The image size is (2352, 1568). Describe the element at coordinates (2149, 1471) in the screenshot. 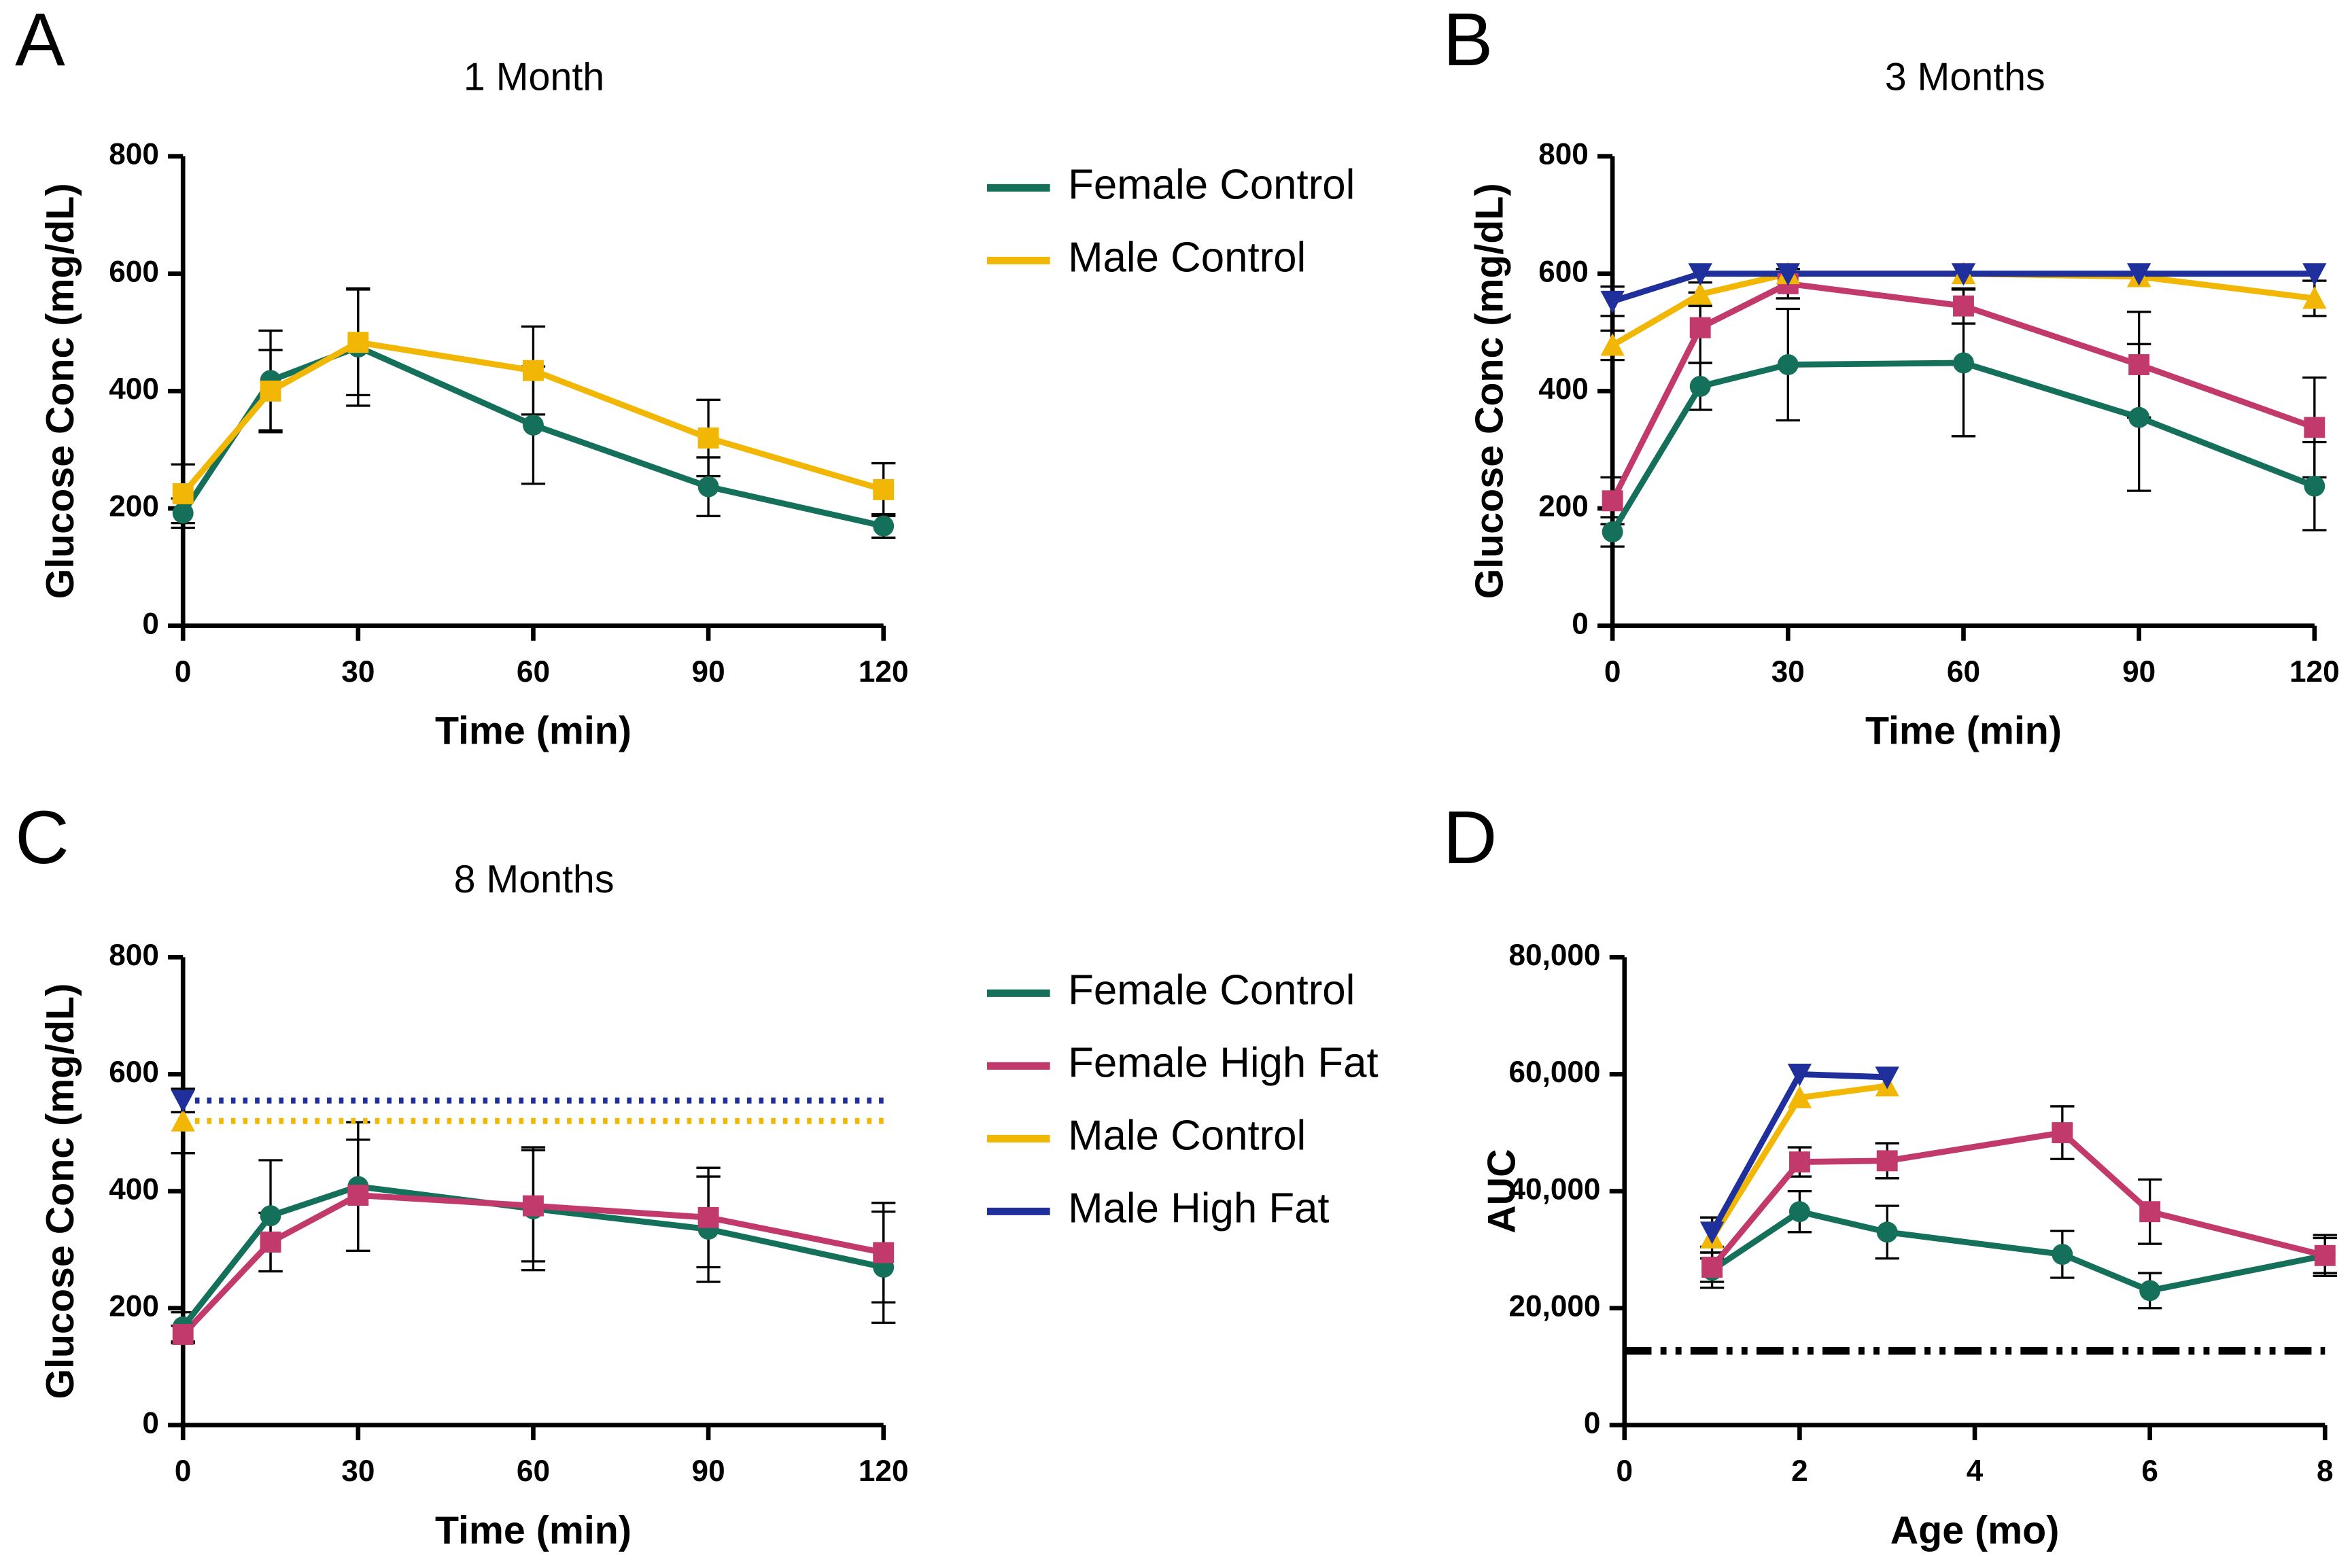

I see `x-tick-label: 6` at that location.